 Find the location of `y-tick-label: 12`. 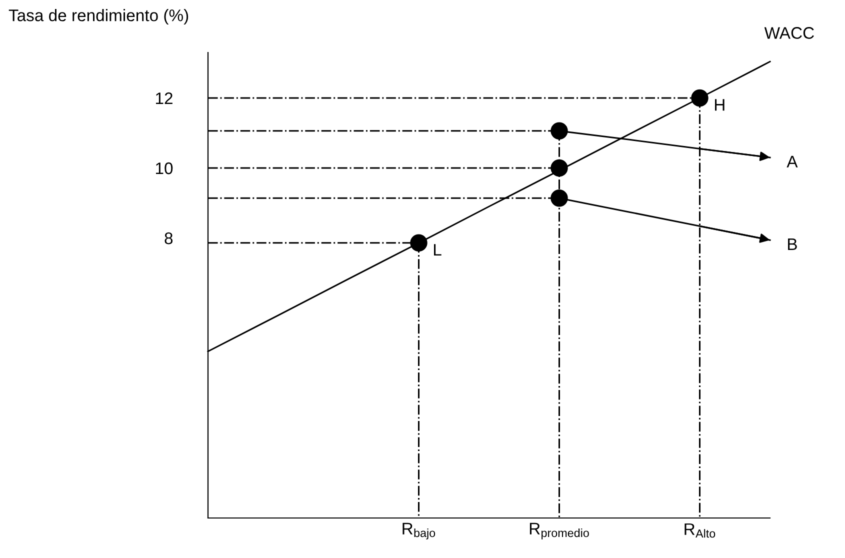

y-tick-label: 12 is located at coordinates (164, 98).